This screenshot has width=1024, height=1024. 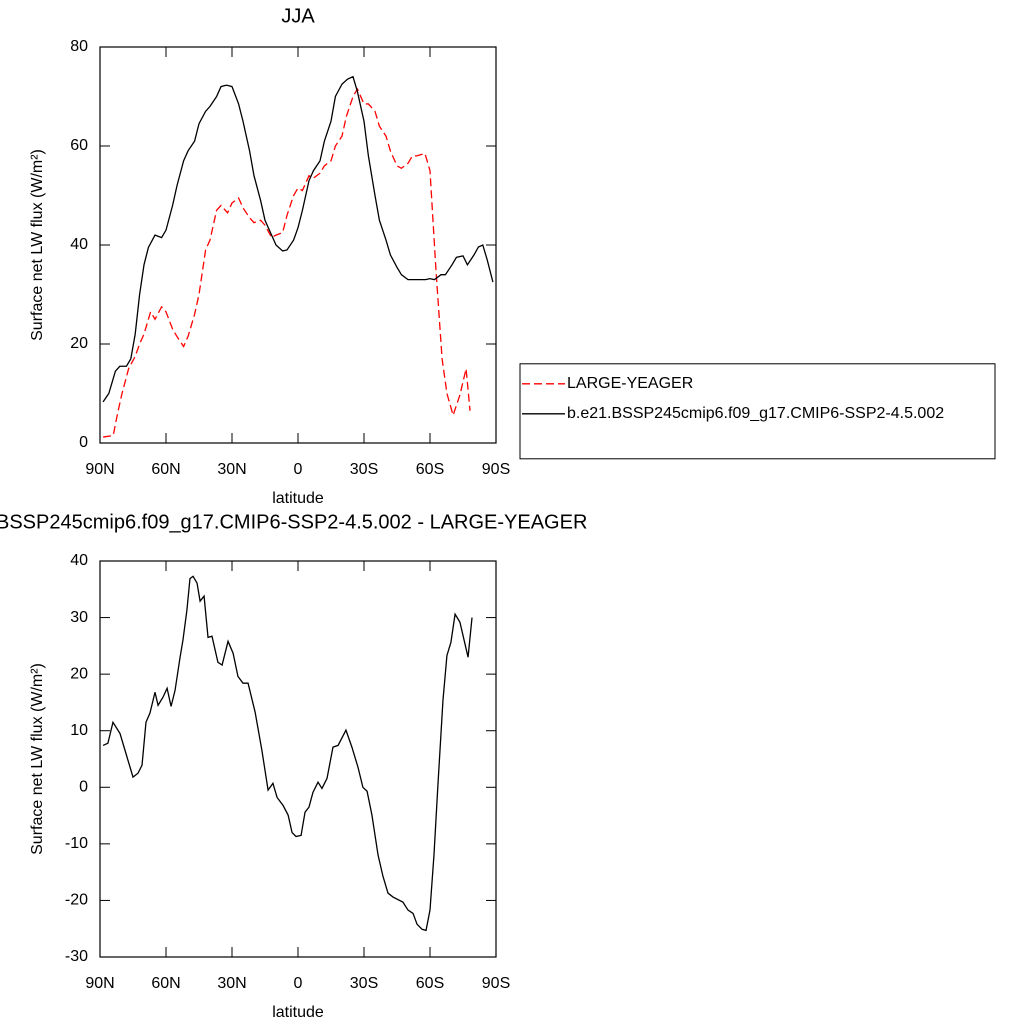 I want to click on y-tick-label: -10, so click(x=76, y=843).